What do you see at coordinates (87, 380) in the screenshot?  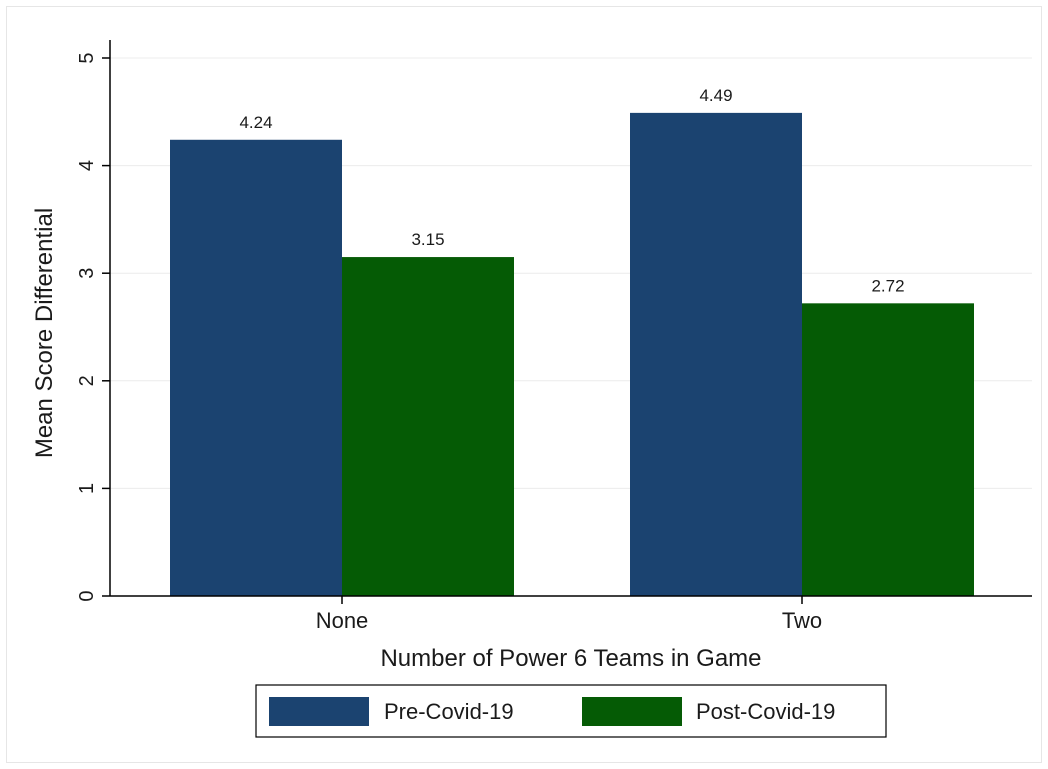 I see `y-tick-label: 2` at bounding box center [87, 380].